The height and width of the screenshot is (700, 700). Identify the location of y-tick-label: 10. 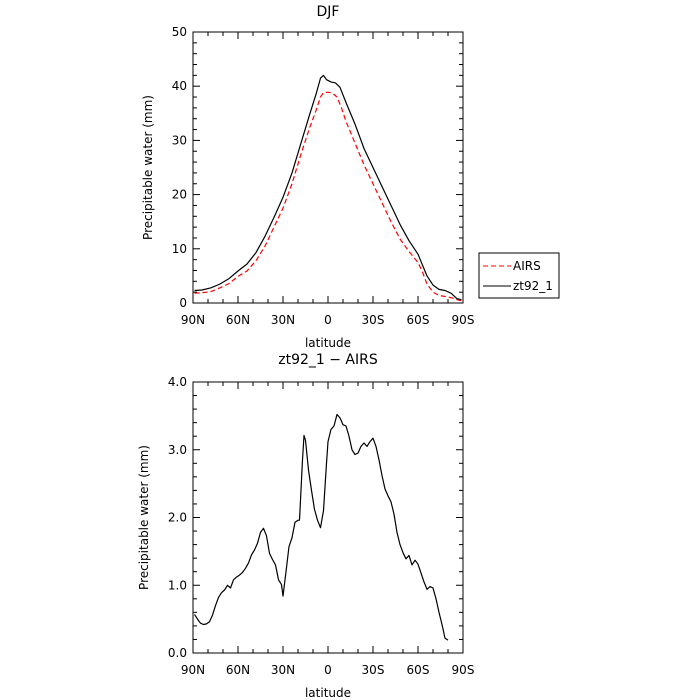
(179, 249).